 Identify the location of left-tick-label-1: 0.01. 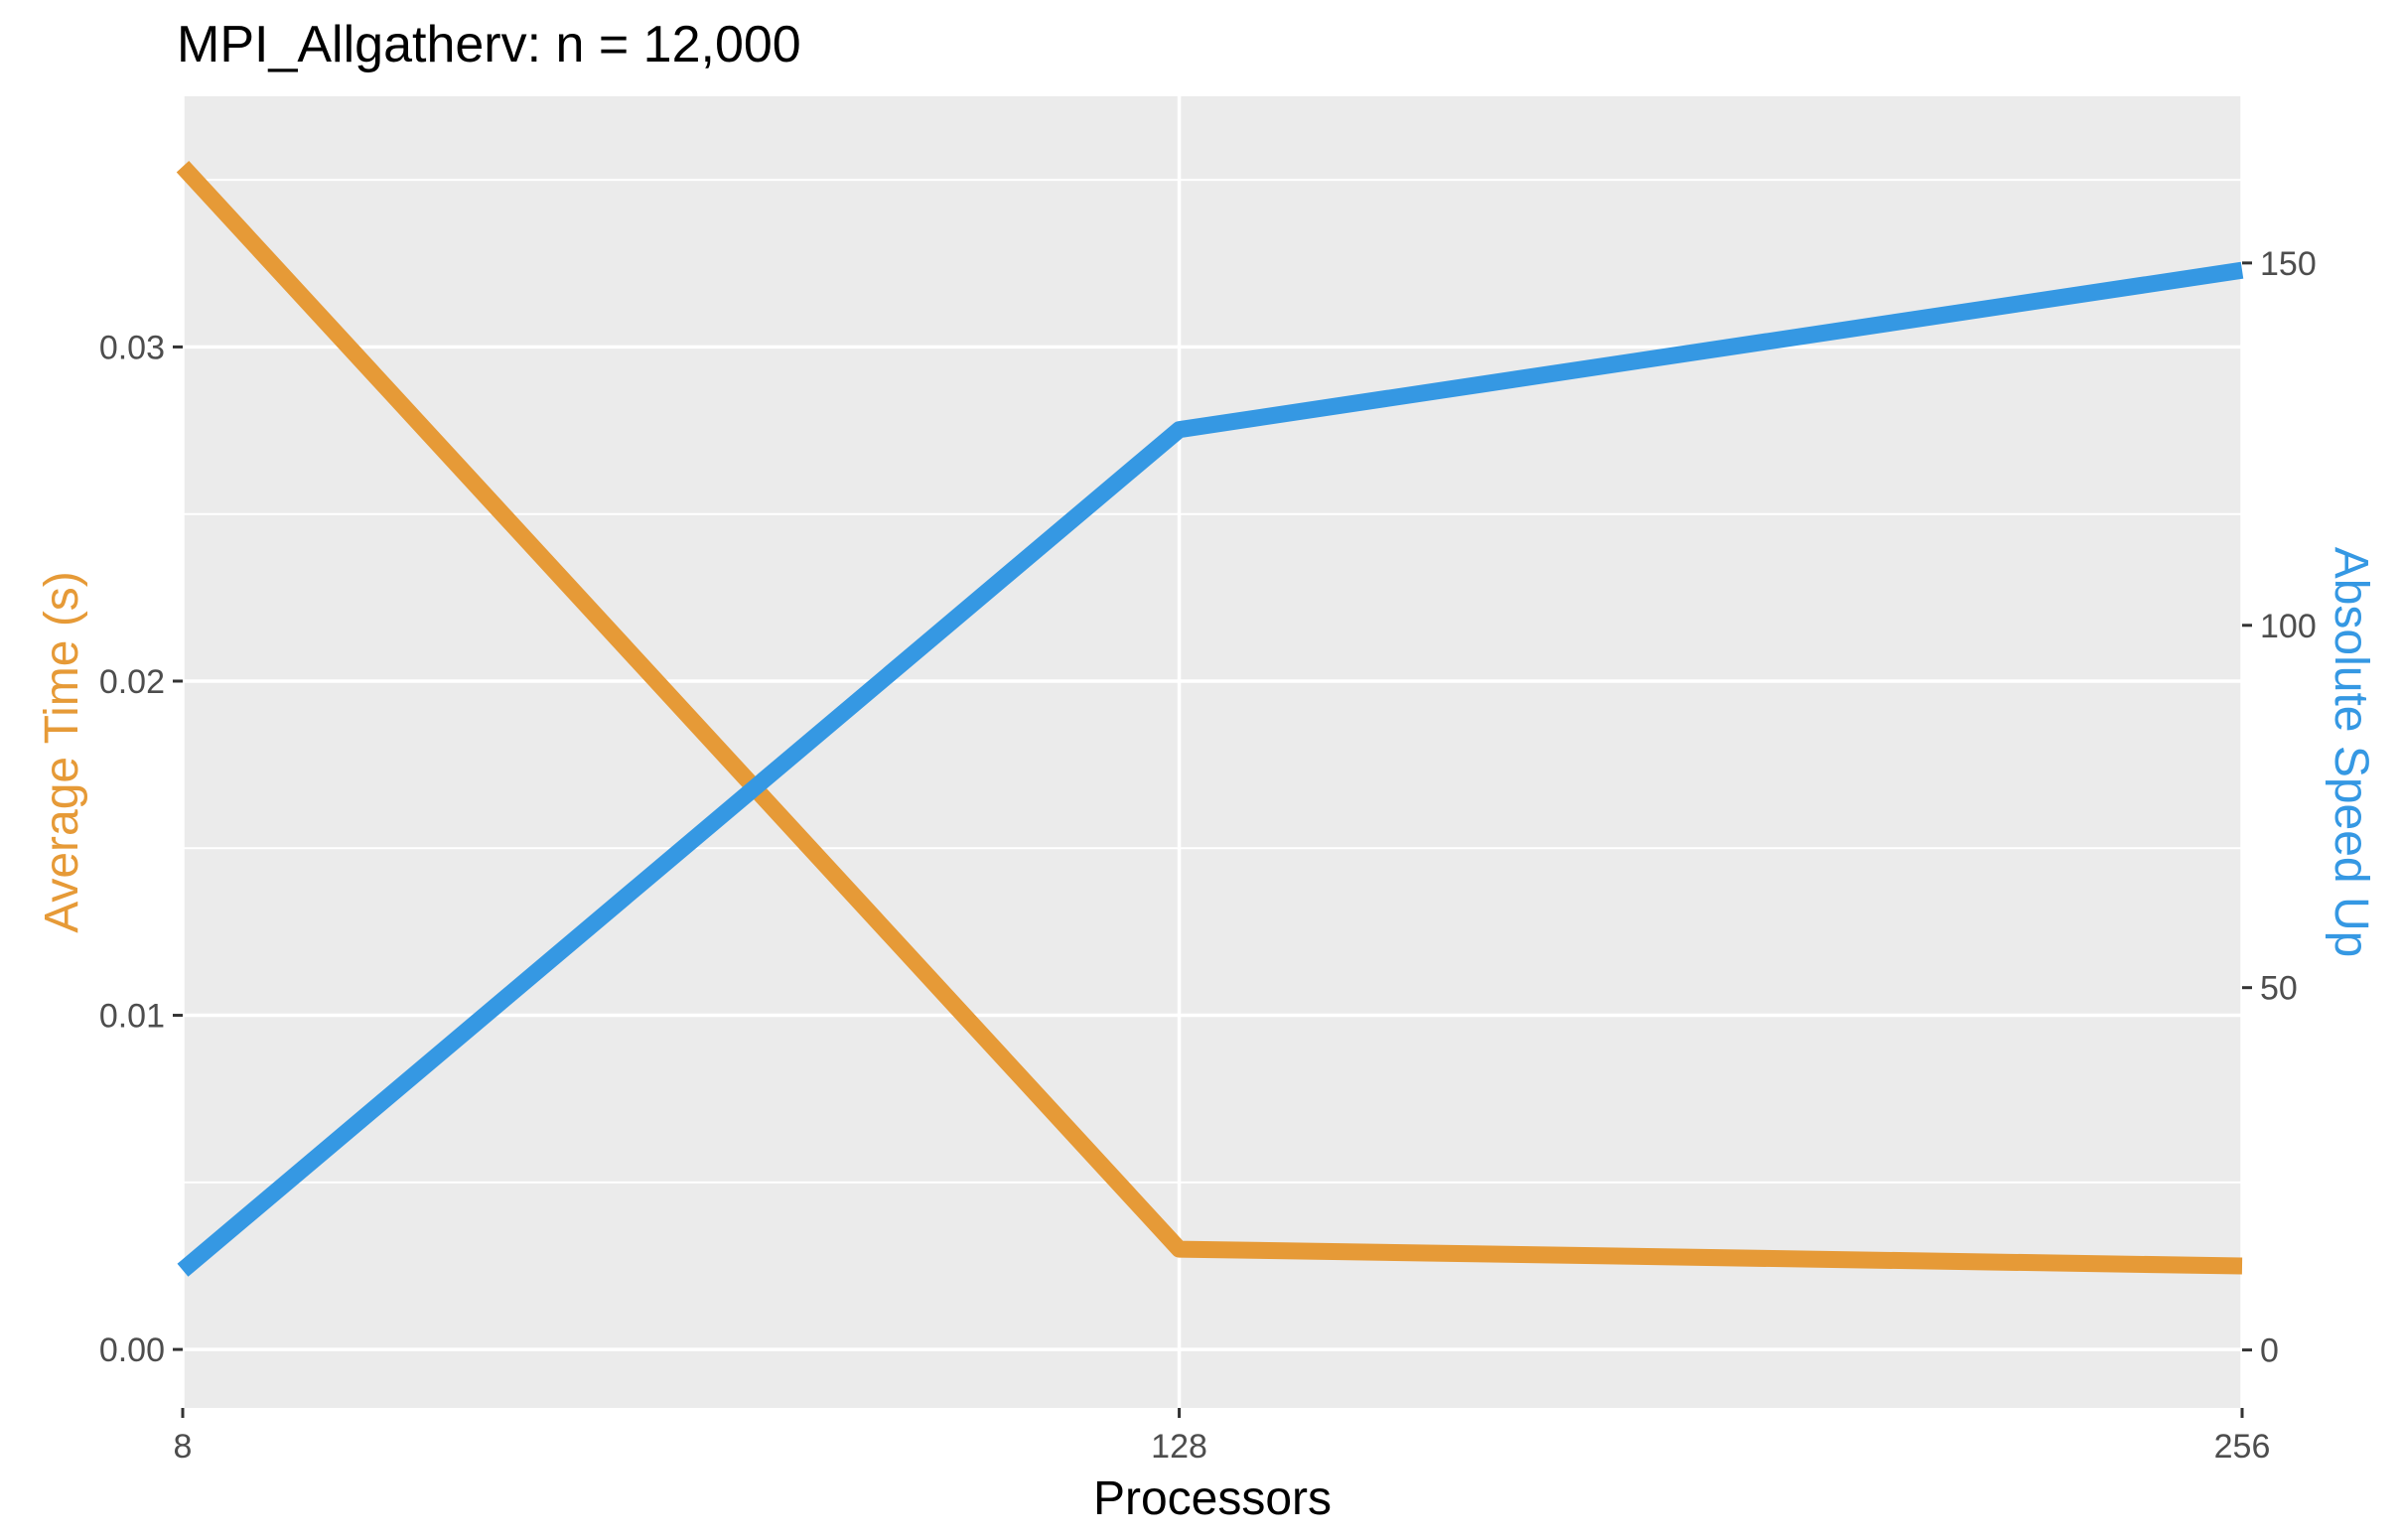
(132, 1017).